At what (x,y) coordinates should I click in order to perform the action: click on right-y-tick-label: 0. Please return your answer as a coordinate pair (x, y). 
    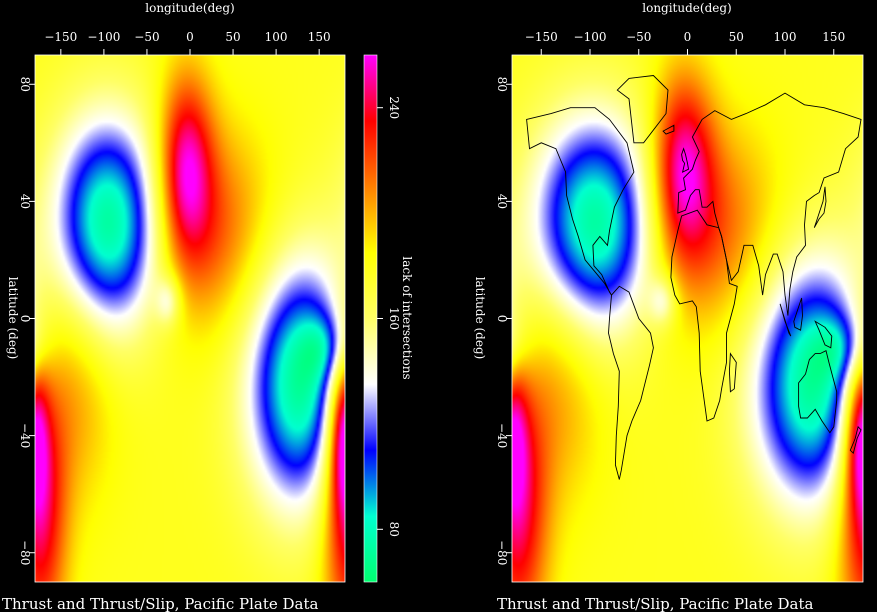
    Looking at the image, I should click on (502, 319).